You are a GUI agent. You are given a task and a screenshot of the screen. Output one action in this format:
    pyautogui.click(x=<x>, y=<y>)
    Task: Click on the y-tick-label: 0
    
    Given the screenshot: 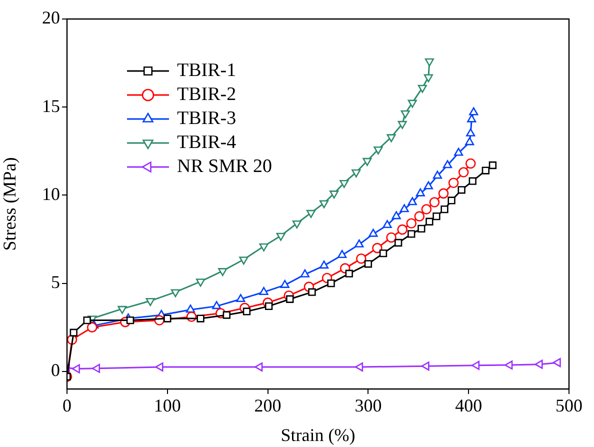 What is the action you would take?
    pyautogui.click(x=55, y=370)
    